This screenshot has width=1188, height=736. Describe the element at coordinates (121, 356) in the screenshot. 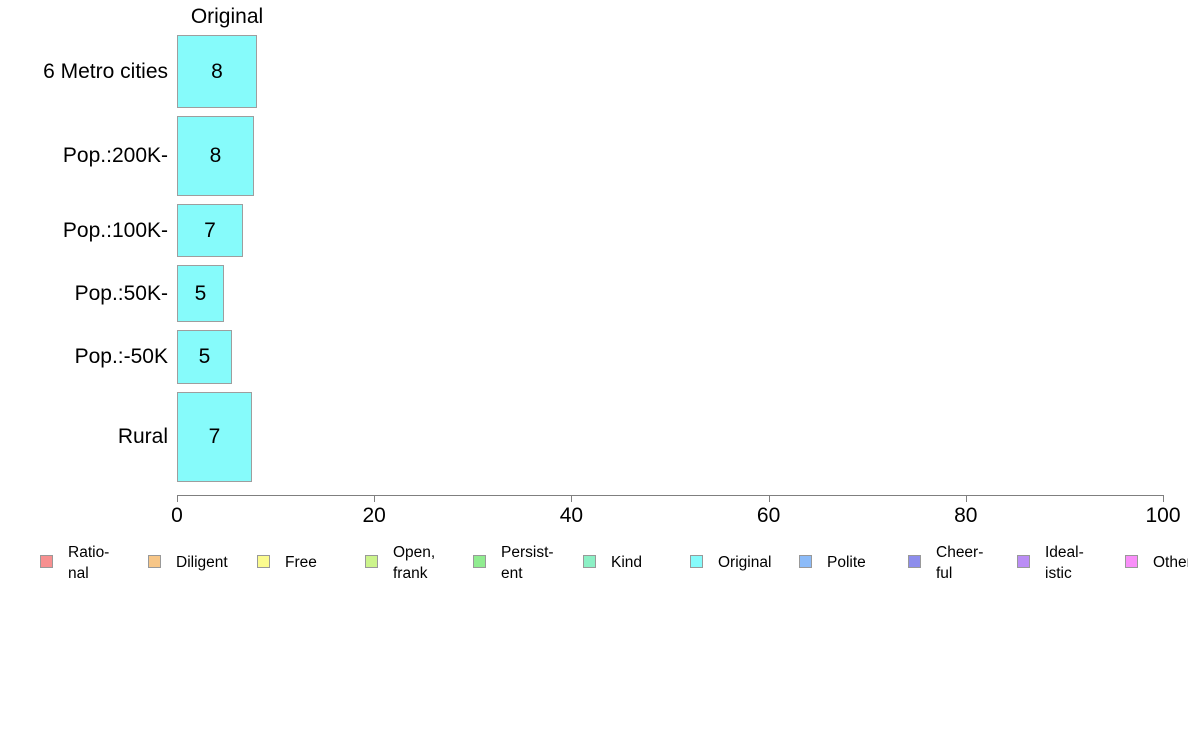

I see `category-label: Pop.:-50K` at that location.